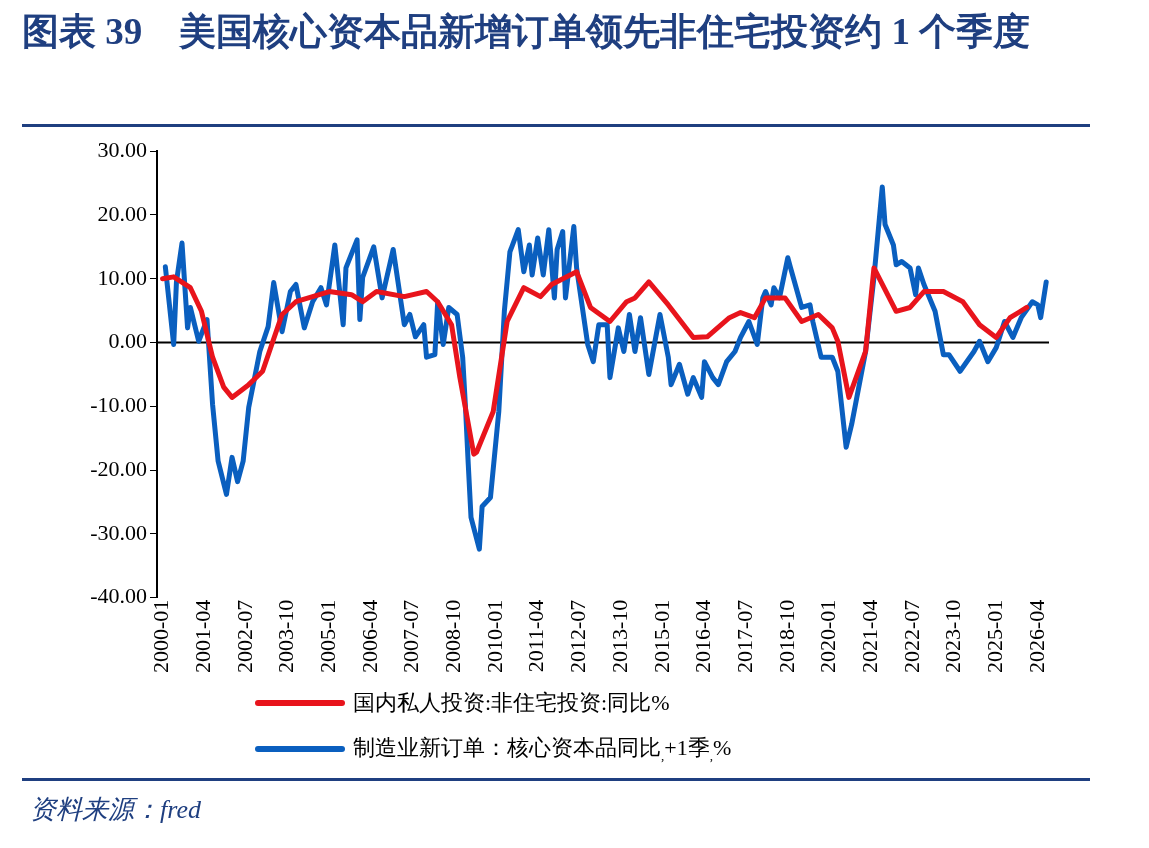 Image resolution: width=1149 pixels, height=848 pixels. What do you see at coordinates (1036, 636) in the screenshot?
I see `x-tick-label: 2026-04` at bounding box center [1036, 636].